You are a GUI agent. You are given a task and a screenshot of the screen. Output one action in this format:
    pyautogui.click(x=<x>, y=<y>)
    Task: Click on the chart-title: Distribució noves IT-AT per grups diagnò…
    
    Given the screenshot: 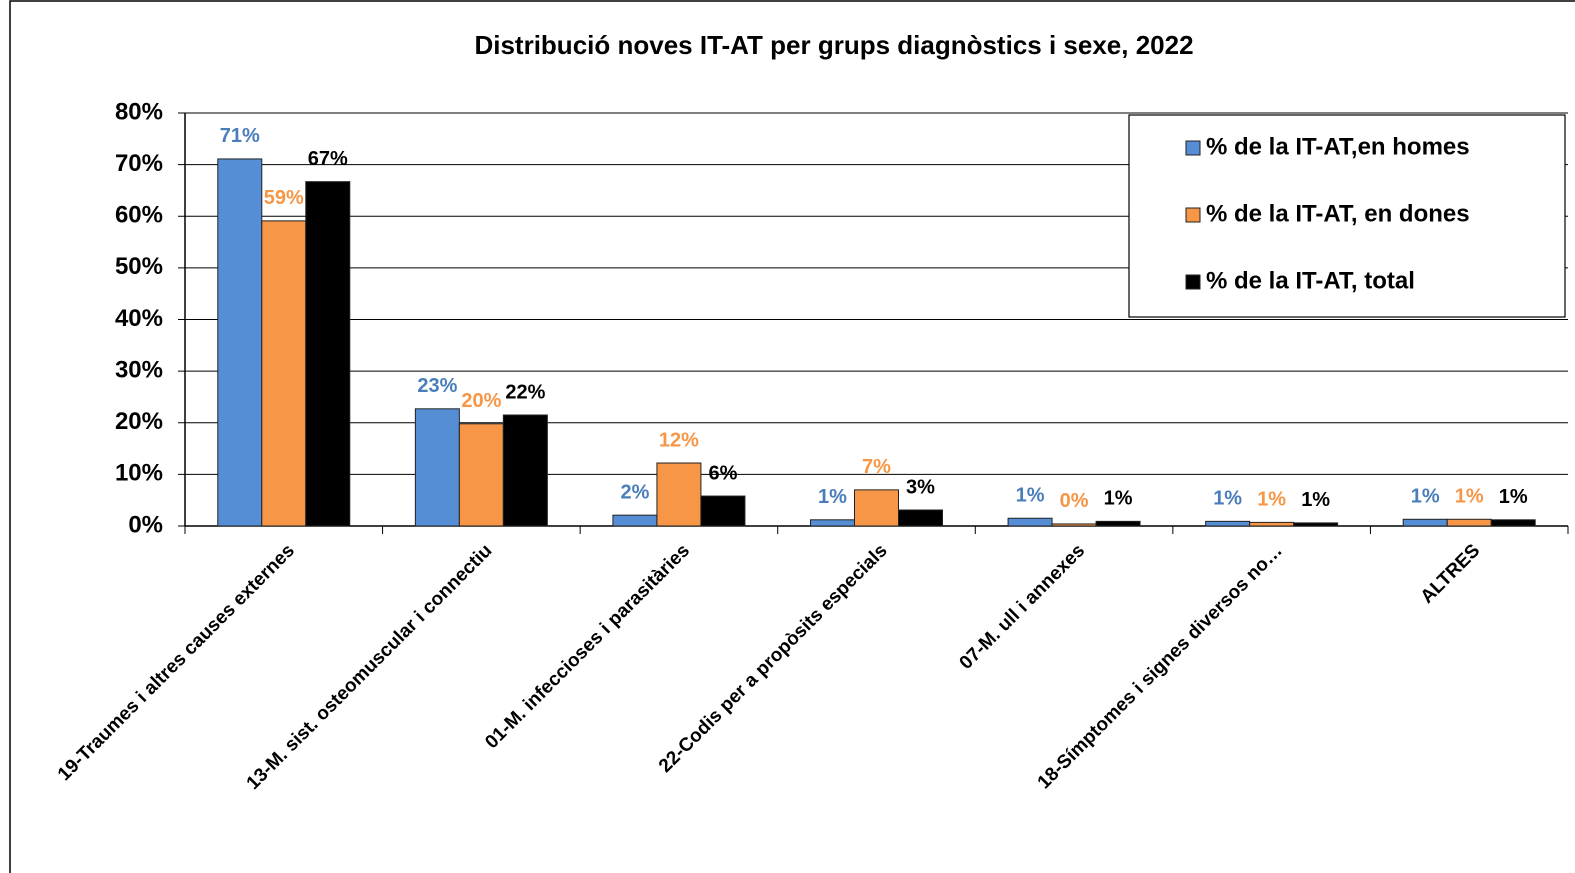 What is the action you would take?
    pyautogui.click(x=833, y=45)
    